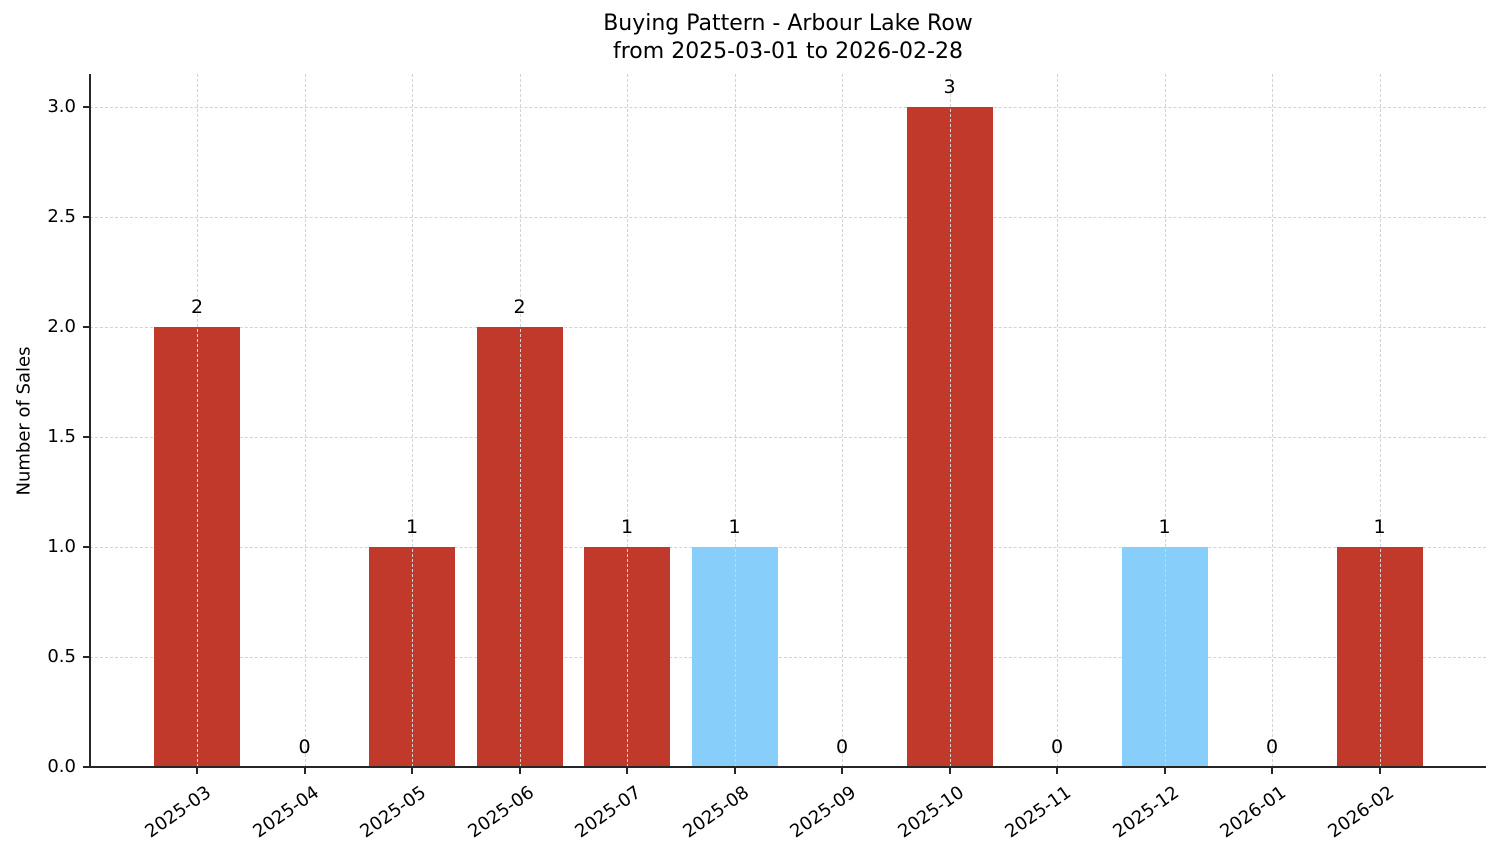 Image resolution: width=1501 pixels, height=863 pixels. What do you see at coordinates (1145, 812) in the screenshot?
I see `x-tick-label: 2025-12` at bounding box center [1145, 812].